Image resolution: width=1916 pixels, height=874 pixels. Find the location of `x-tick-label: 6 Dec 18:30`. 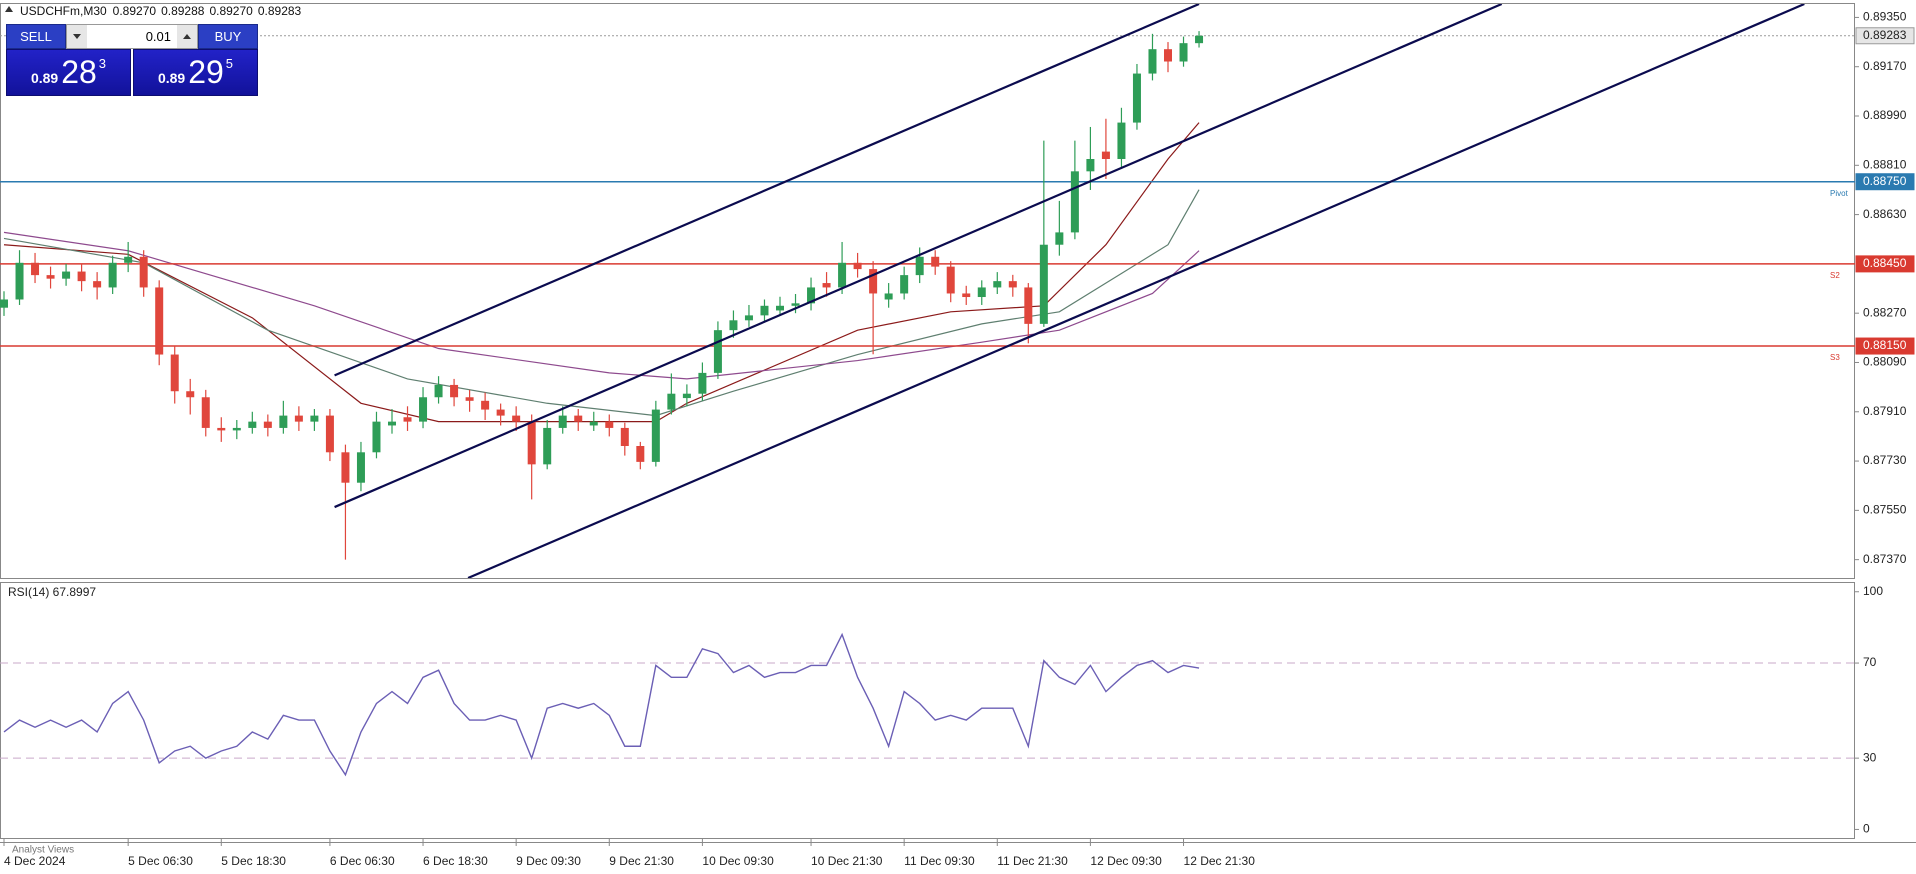

x-tick-label: 6 Dec 18:30 is located at coordinates (455, 861).